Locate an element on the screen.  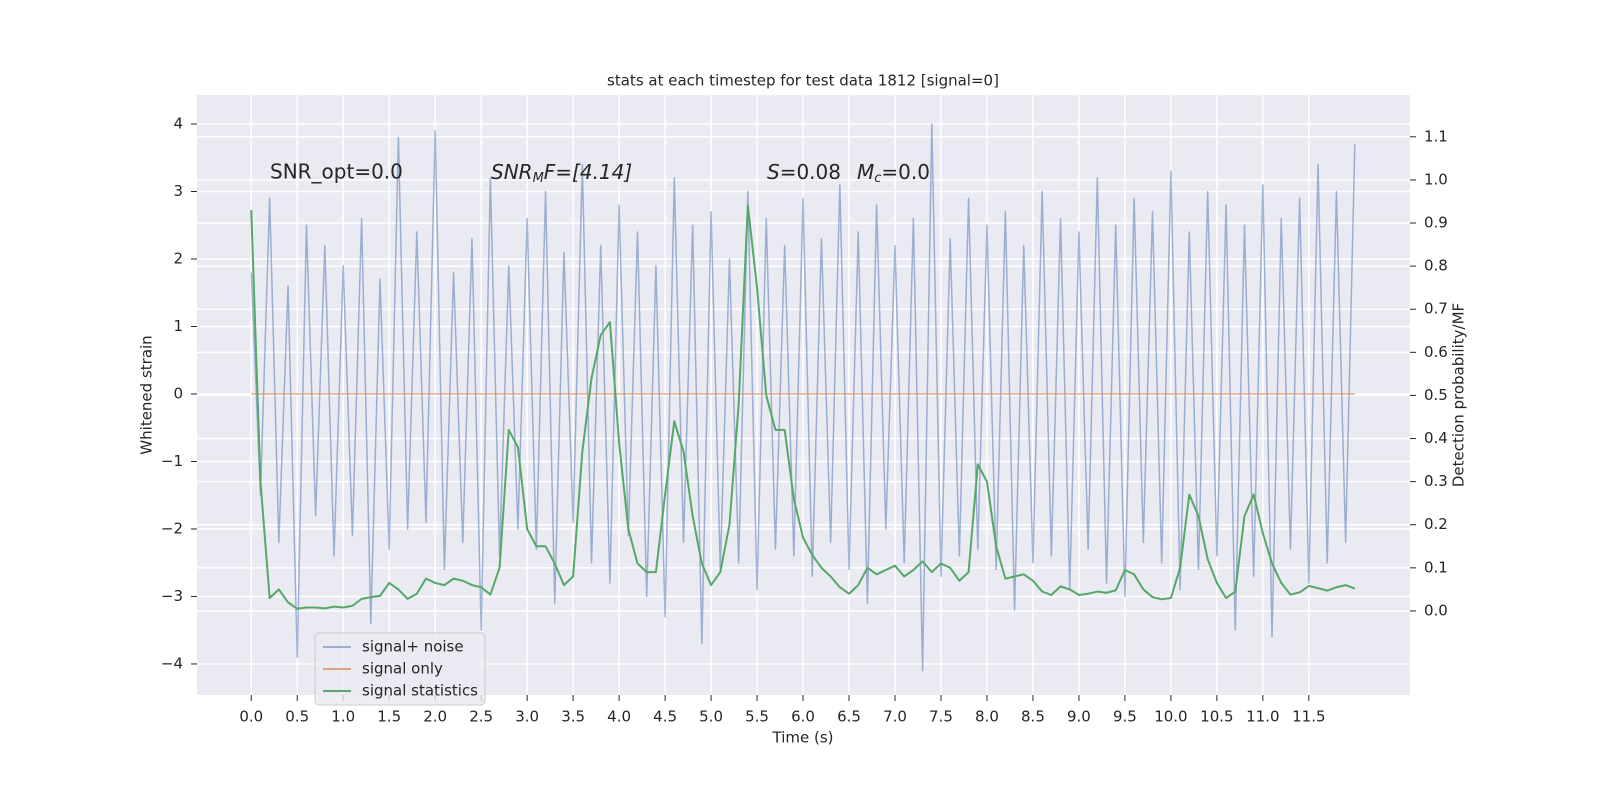
x-tick-label: 1.0 is located at coordinates (343, 717).